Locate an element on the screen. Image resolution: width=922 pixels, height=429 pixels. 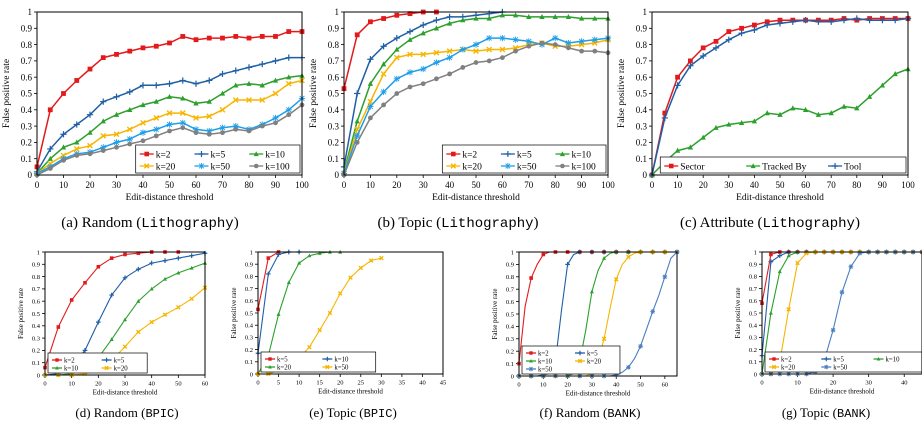
y-tick-label: 0.5 is located at coordinates (334, 94).